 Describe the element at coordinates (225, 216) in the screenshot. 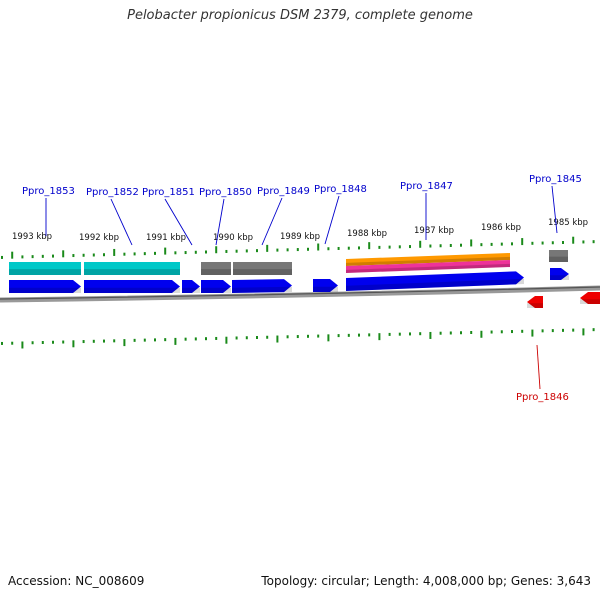

I see `gene-label-ppro_1850: Ppro_1850` at that location.